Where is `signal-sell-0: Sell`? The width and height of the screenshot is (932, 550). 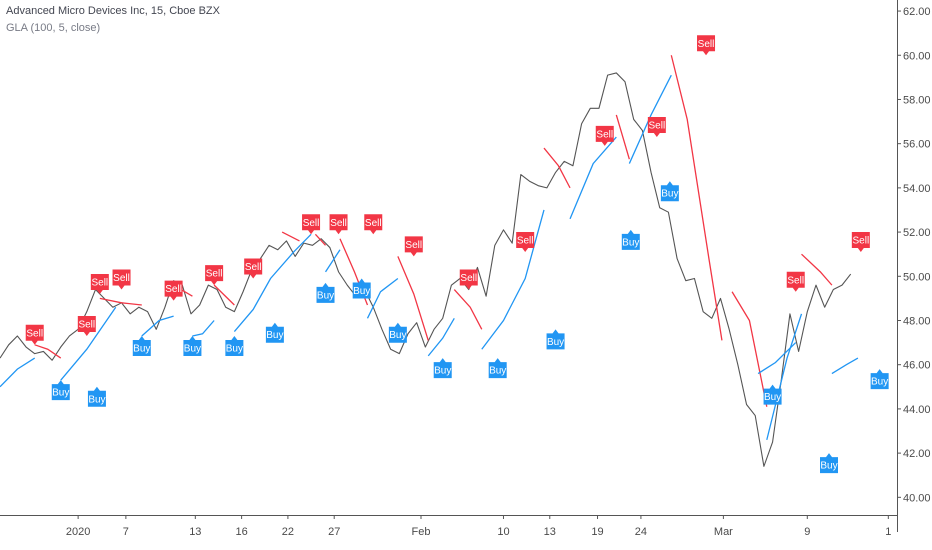
signal-sell-0: Sell is located at coordinates (34, 334).